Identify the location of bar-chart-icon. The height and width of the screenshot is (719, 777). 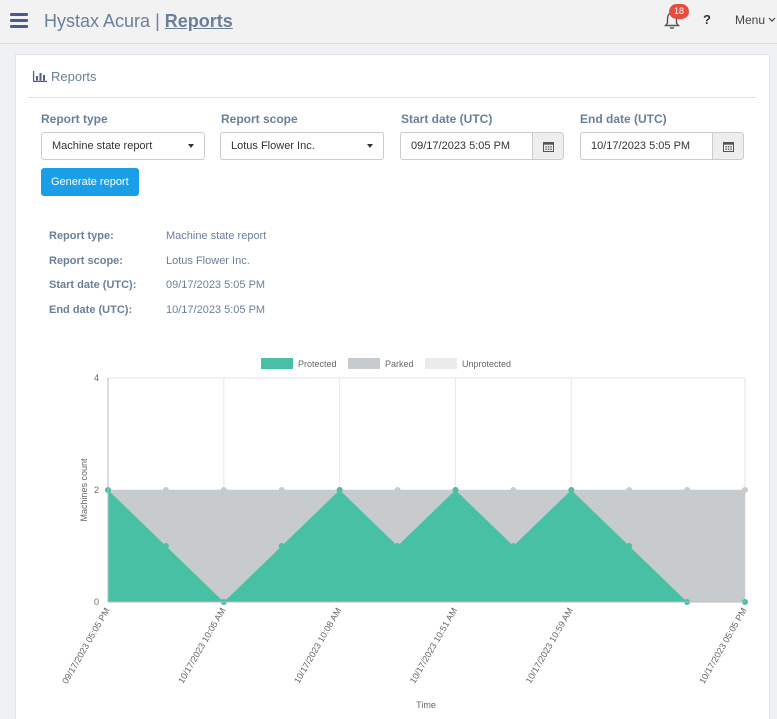
(40, 76).